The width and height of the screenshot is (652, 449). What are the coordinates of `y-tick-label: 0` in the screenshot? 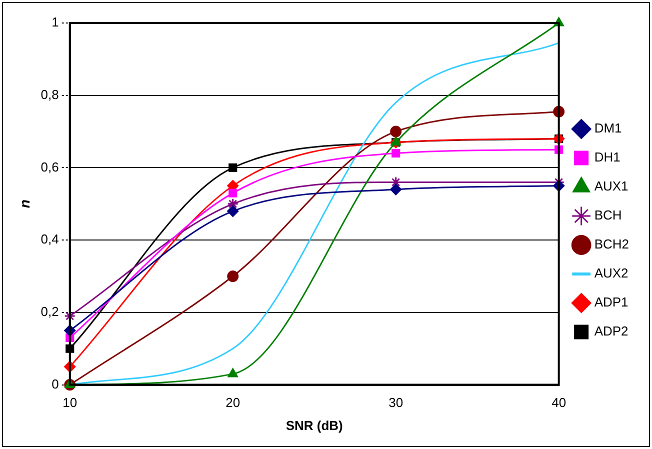 It's located at (55, 384).